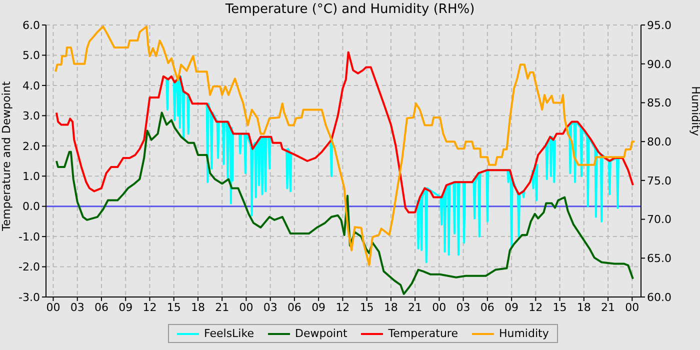 This screenshot has height=350, width=700. I want to click on y-tick-label: -3.0, so click(29, 297).